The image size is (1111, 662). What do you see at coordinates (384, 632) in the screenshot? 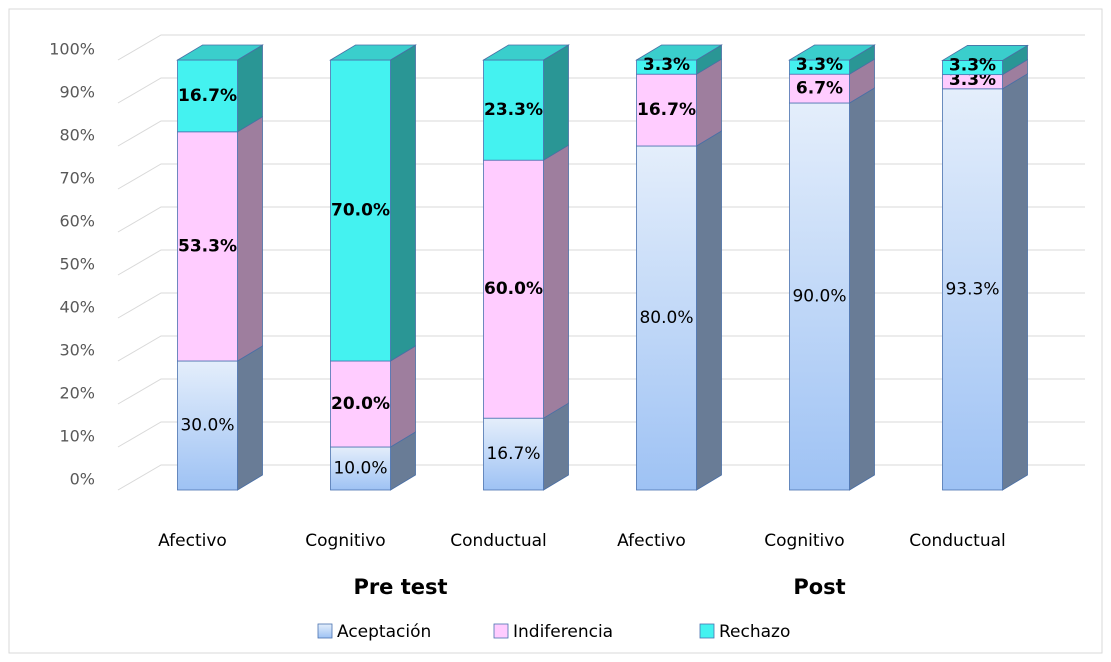
I see `legend-label: Aceptación` at bounding box center [384, 632].